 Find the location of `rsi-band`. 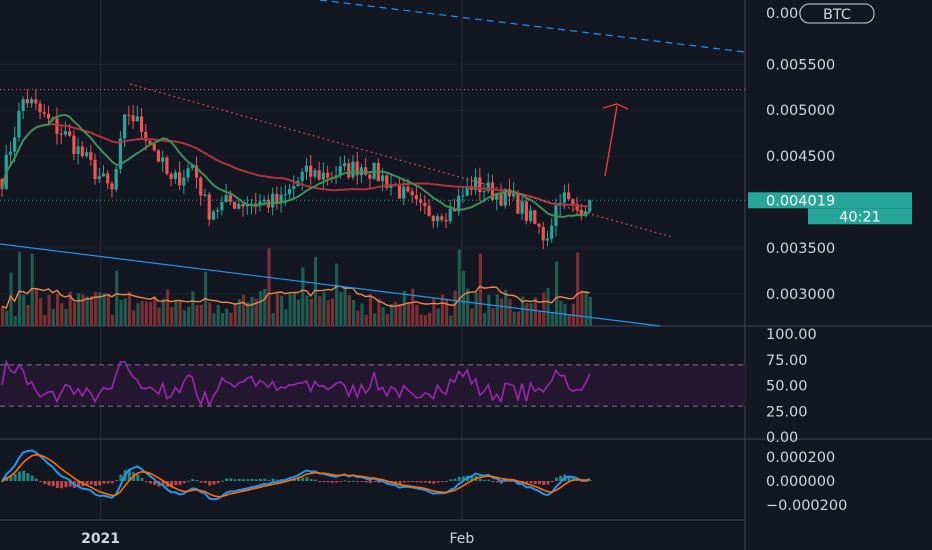

rsi-band is located at coordinates (372, 385).